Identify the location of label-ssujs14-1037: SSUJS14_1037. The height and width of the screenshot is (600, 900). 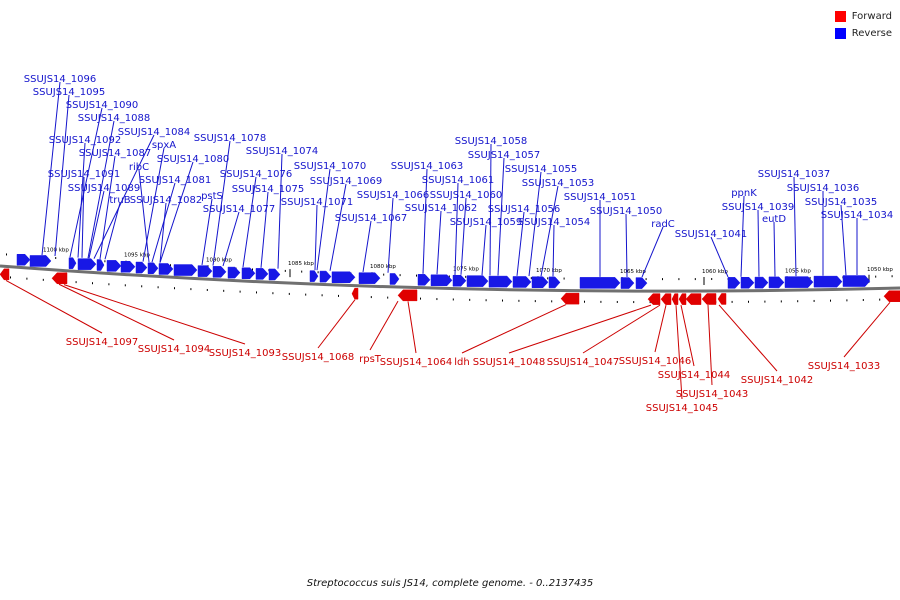
(794, 174).